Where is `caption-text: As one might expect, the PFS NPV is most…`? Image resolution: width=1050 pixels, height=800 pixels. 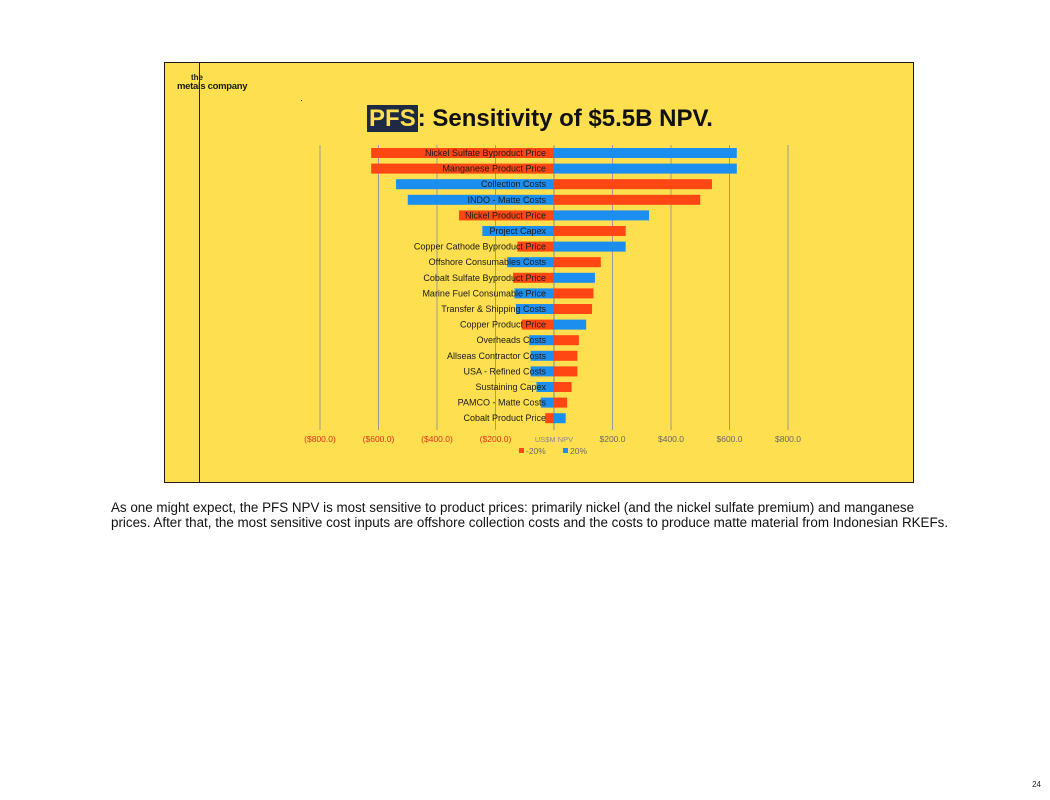
caption-text: As one might expect, the PFS NPV is most… is located at coordinates (530, 515).